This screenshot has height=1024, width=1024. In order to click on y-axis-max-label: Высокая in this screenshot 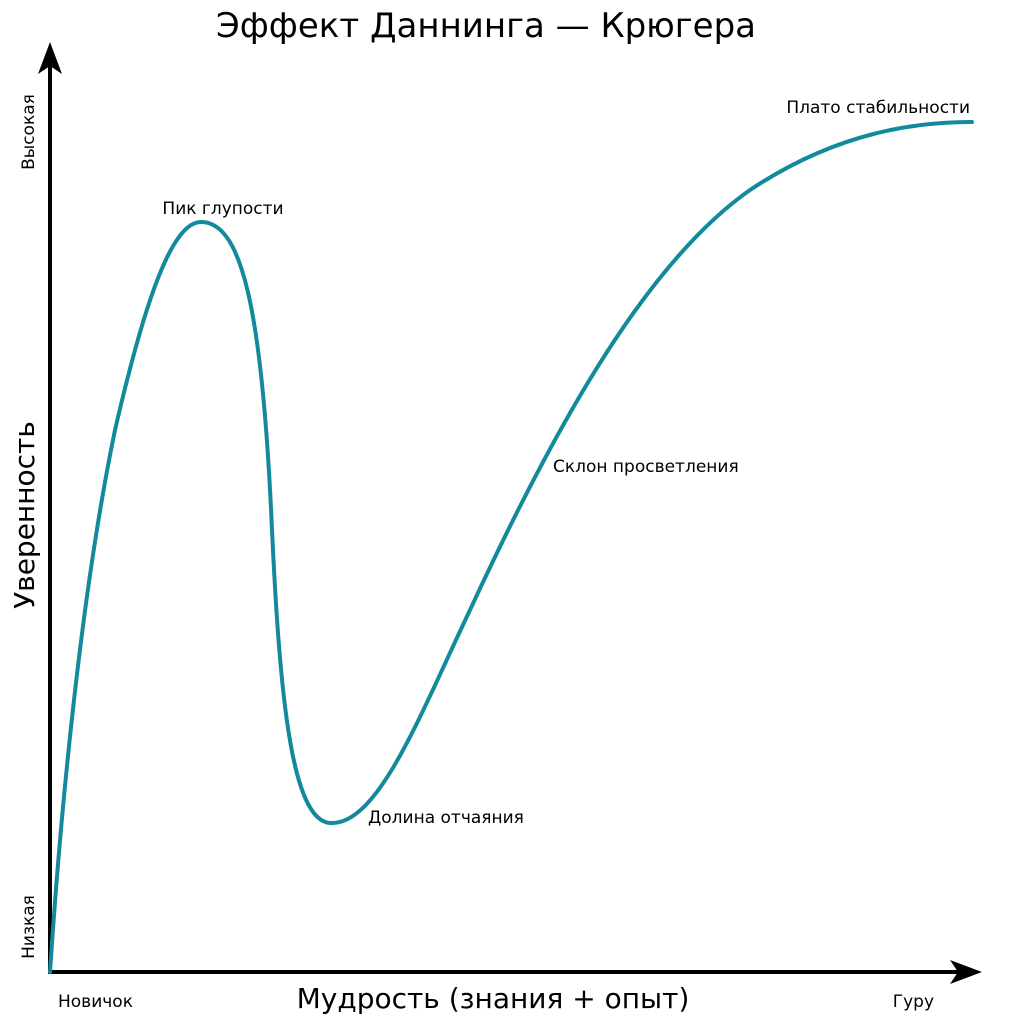, I will do `click(29, 132)`.